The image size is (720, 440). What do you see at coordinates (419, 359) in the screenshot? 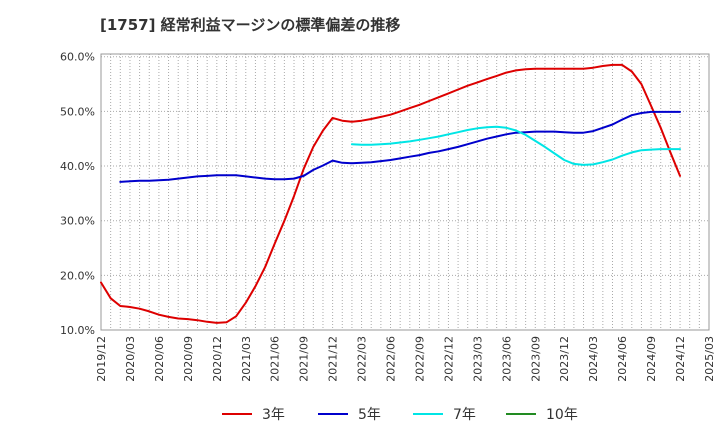
I see `x-tick-label: 2022/09` at bounding box center [419, 359].